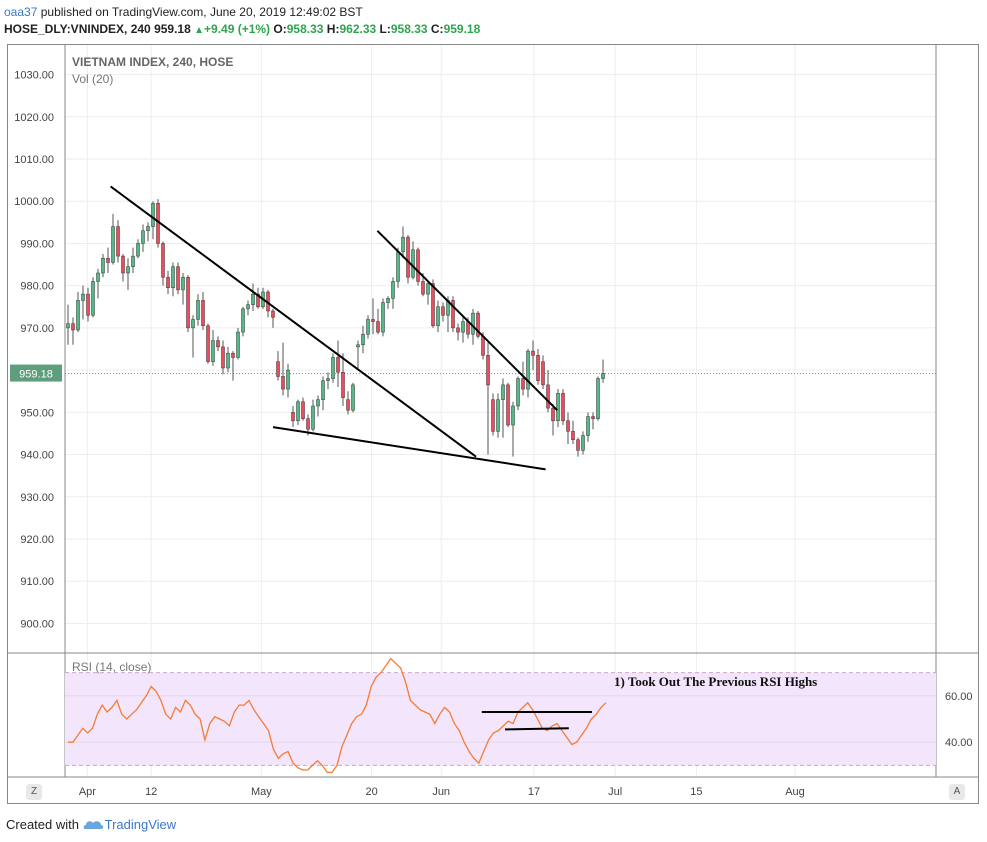  Describe the element at coordinates (385, 29) in the screenshot. I see `low-label: L:` at that location.